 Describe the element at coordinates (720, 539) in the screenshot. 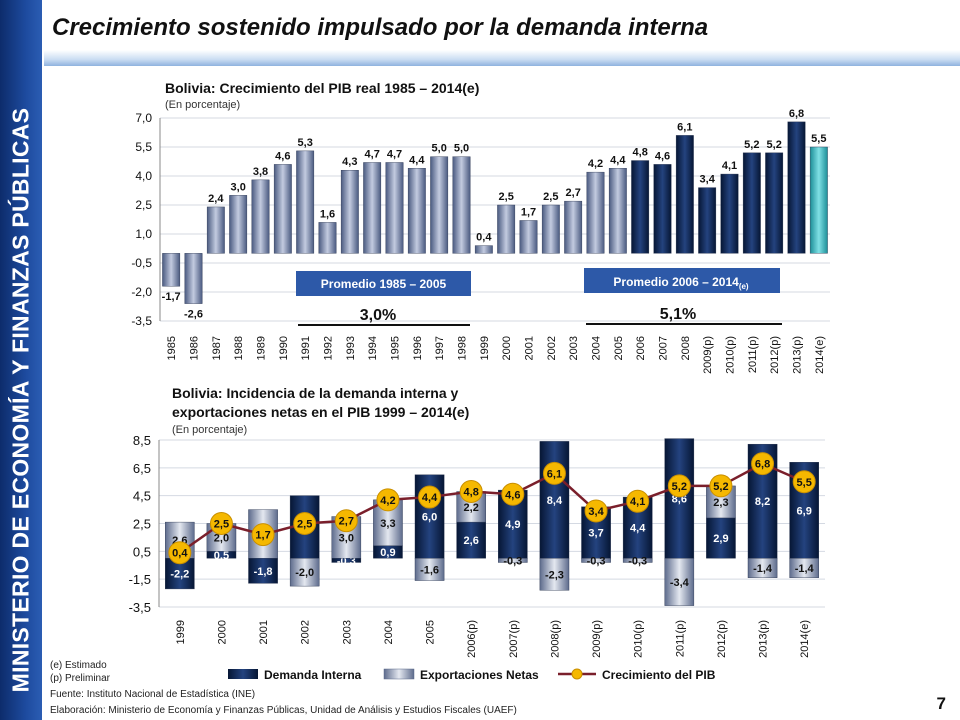

I see `domestic-demand-bar-label: 2,9` at that location.